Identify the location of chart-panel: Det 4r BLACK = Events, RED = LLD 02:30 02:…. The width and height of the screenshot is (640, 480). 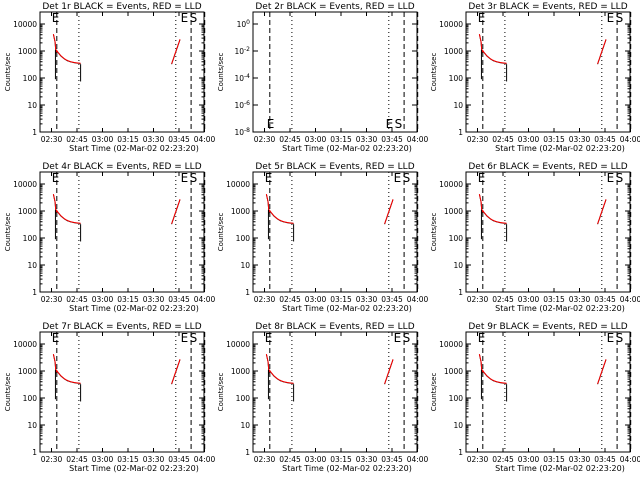
(110, 237).